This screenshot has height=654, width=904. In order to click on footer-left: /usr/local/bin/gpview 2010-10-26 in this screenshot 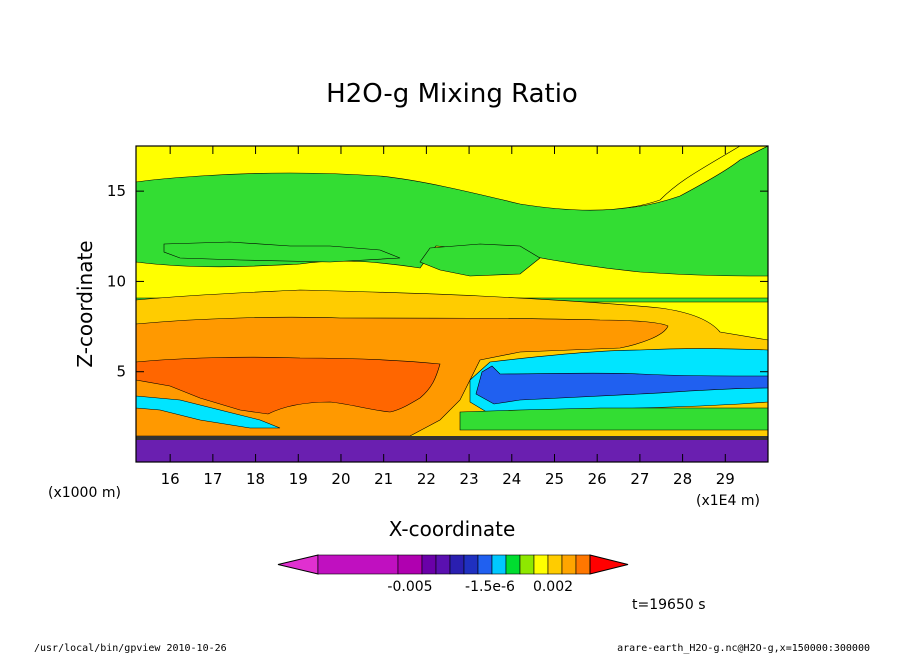, I will do `click(130, 648)`.